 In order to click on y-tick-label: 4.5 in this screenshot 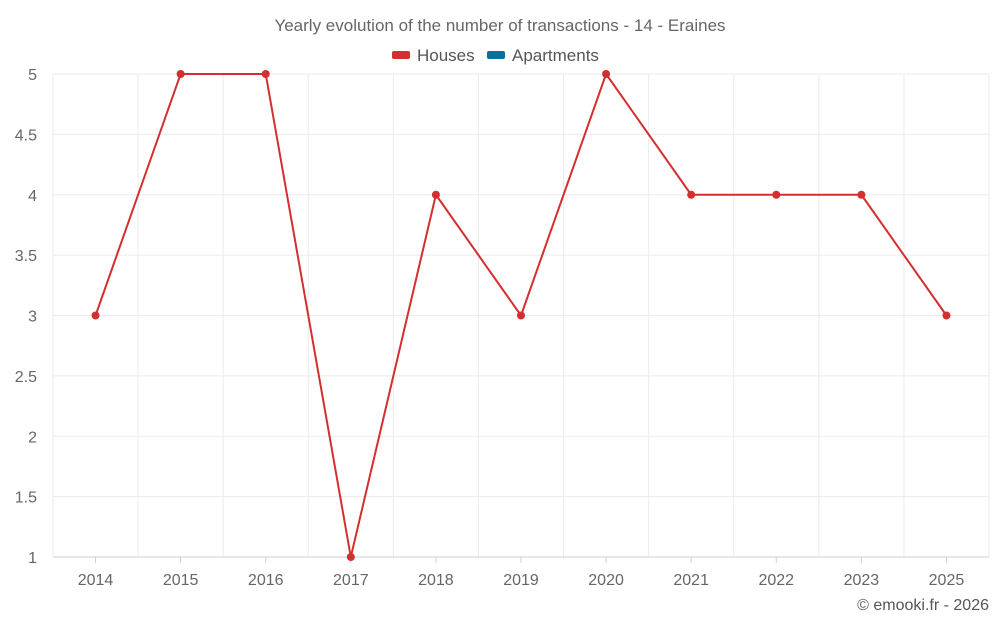, I will do `click(26, 135)`.